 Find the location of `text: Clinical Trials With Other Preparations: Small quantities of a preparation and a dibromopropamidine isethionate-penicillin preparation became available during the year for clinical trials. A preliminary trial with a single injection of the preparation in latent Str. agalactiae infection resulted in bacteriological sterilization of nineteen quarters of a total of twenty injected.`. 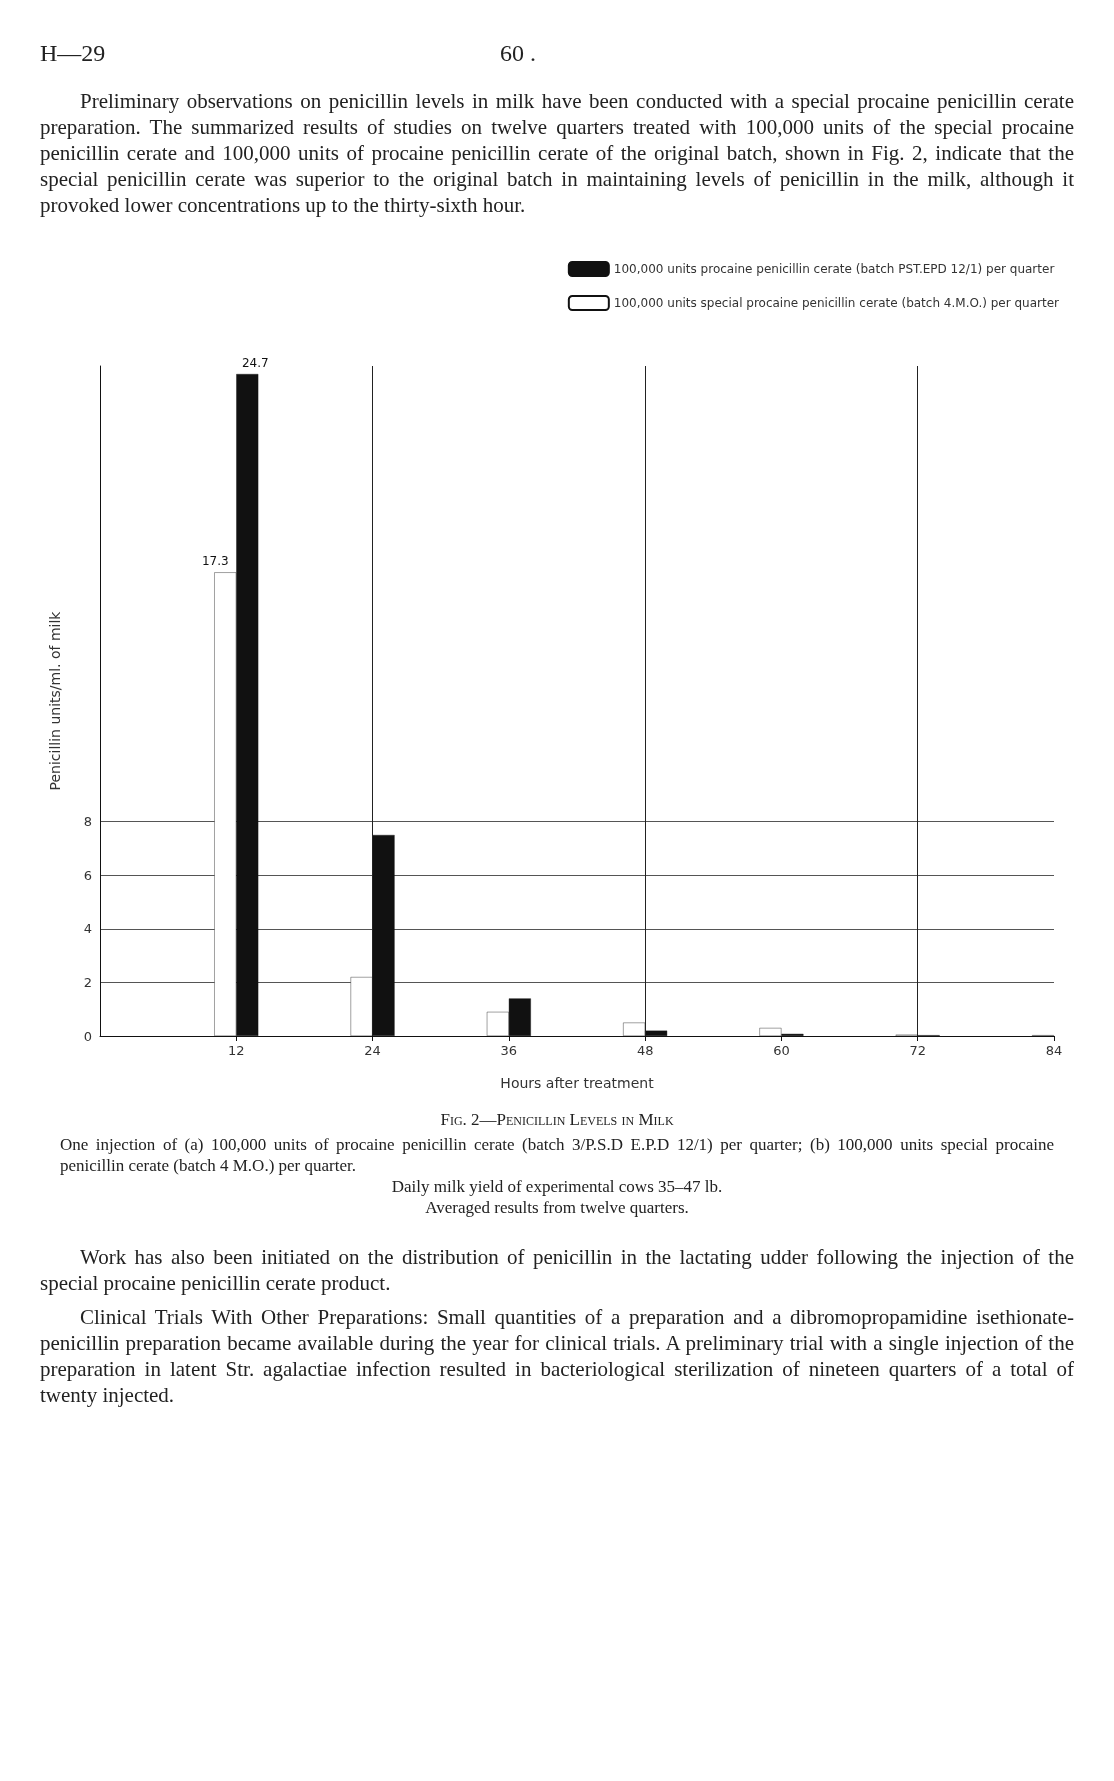

text: Clinical Trials With Other Preparations: Small quantities of a preparation and a dibromopropamidine isethionate-penicillin preparation became available during the year for clinical trials. A preliminary trial with a single injection of the preparation in latent Str. agalactiae infection resulted in bacteriological sterilization of nineteen quarters of a total of twenty injected. is located at coordinates (557, 1356).